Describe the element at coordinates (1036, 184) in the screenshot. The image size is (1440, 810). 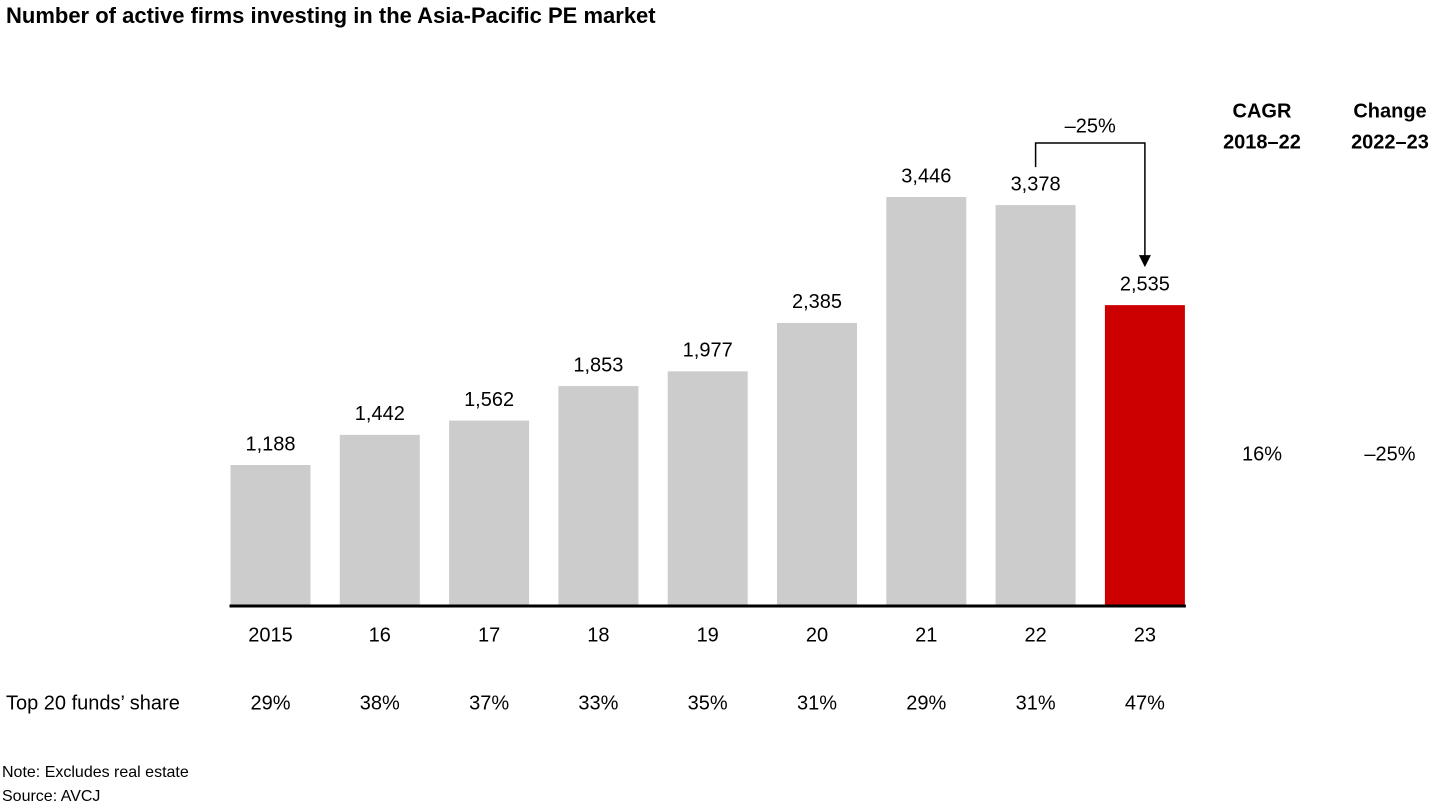
I see `data-label: 3,378` at that location.